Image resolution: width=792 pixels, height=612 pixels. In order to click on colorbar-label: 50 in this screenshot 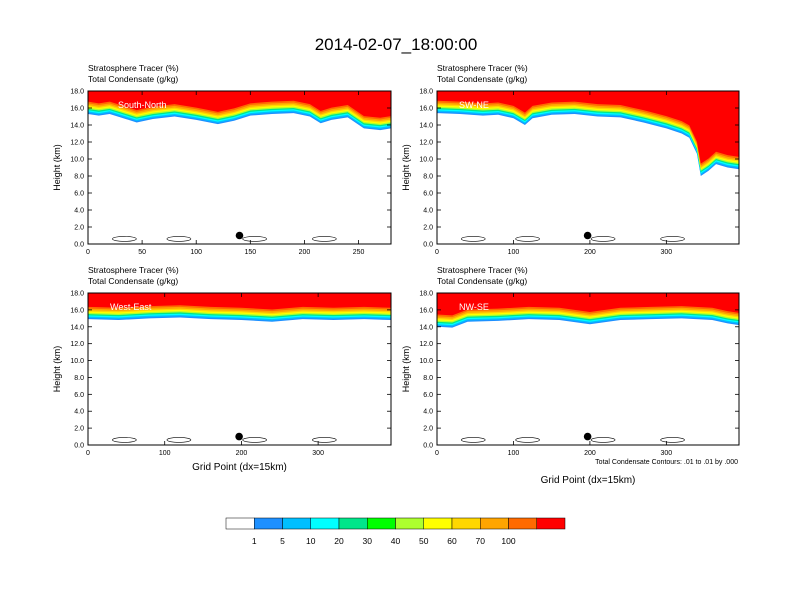, I will do `click(424, 541)`.